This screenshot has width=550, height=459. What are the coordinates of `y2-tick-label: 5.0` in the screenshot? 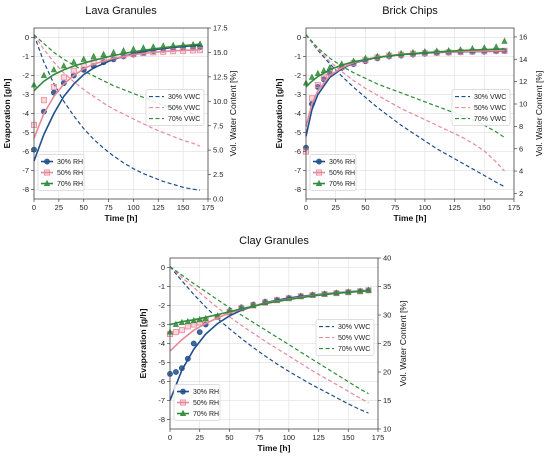 It's located at (218, 150).